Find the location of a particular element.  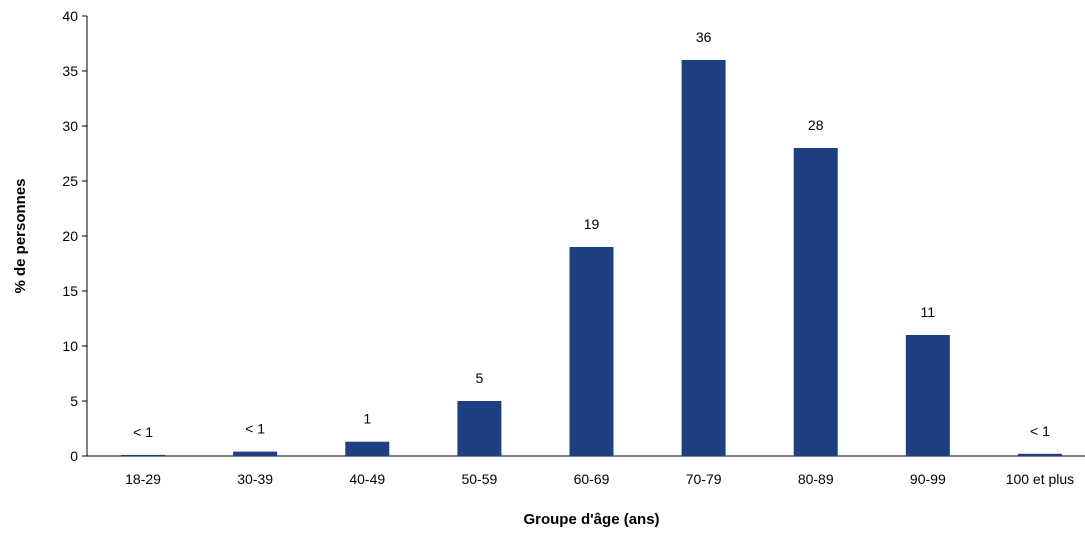

x-tick-label: 18-29 is located at coordinates (143, 479).